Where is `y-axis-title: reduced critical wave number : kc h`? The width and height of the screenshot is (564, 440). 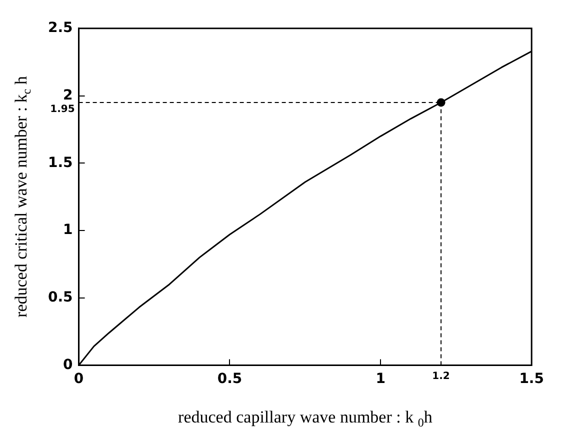 y-axis-title: reduced critical wave number : kc h is located at coordinates (22, 197).